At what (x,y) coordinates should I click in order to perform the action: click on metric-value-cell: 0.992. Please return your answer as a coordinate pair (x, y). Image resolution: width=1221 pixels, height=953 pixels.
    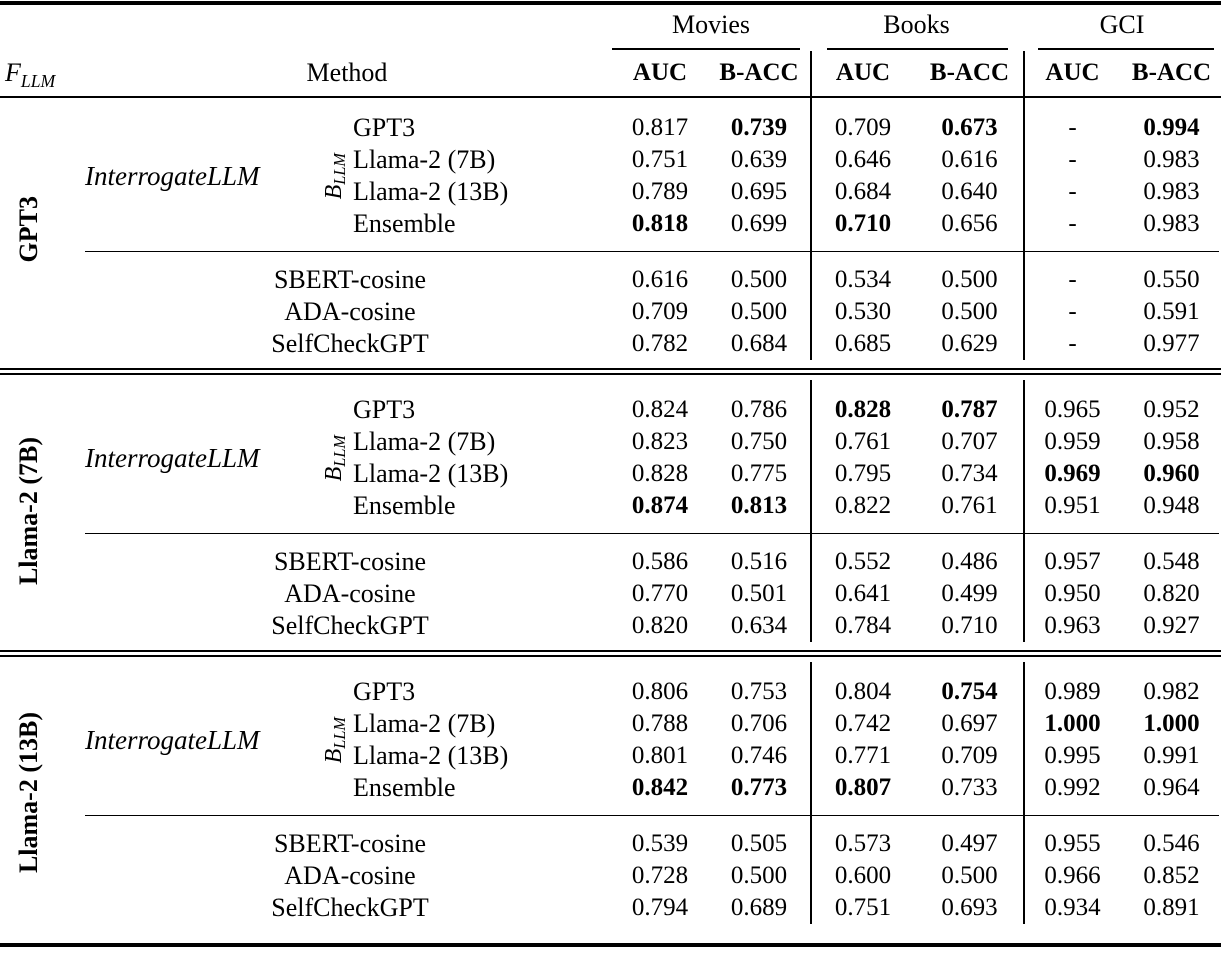
    Looking at the image, I should click on (1072, 787).